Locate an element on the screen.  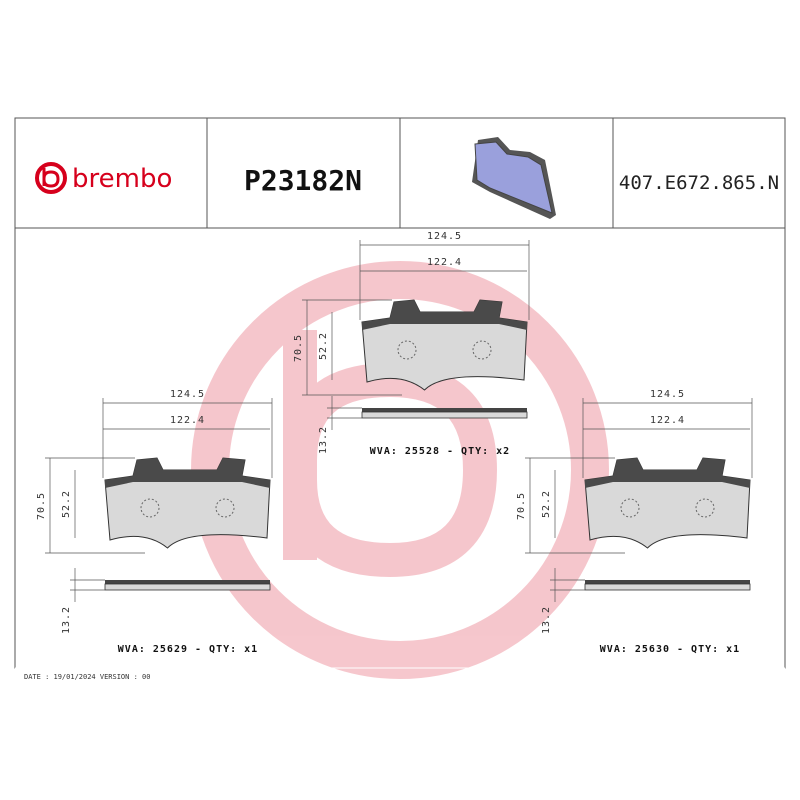
pad-icon is located at coordinates (514, 178).